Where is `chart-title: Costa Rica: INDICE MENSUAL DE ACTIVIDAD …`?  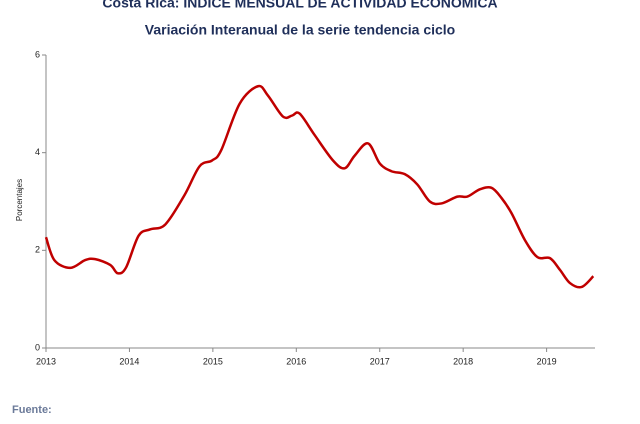
chart-title: Costa Rica: INDICE MENSUAL DE ACTIVIDAD … is located at coordinates (299, 5).